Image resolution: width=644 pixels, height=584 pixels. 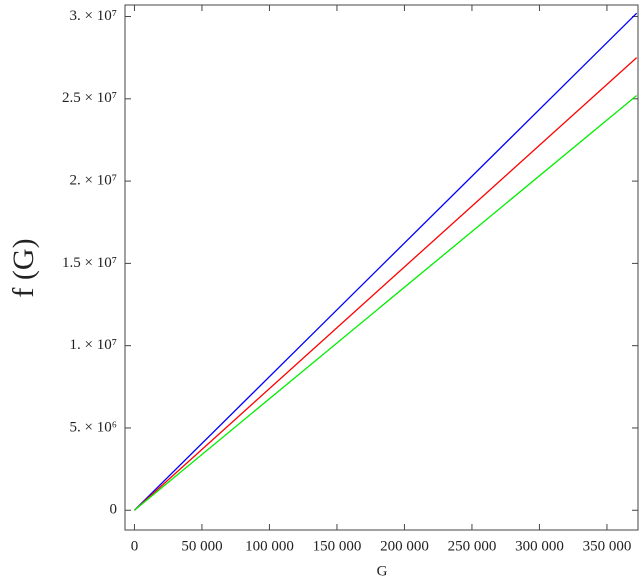 I want to click on x-tick-label: 300 000, so click(x=539, y=546).